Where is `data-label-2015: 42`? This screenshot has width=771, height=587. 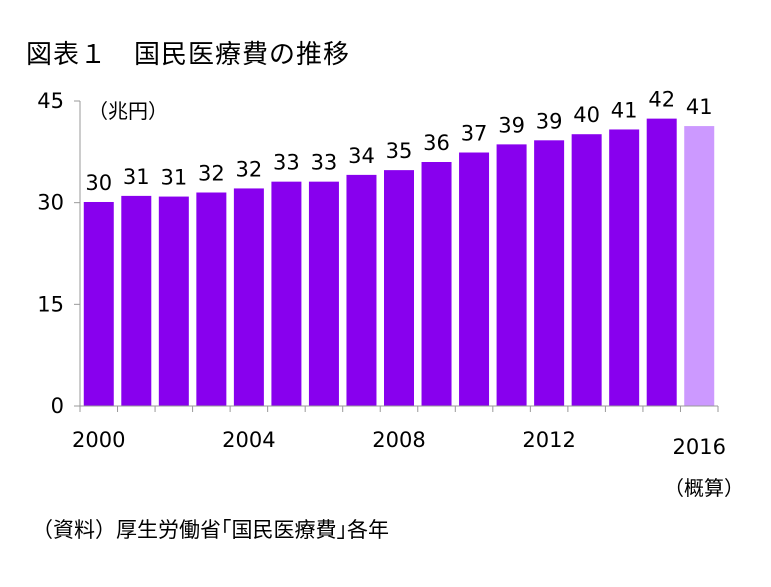
data-label-2015: 42 is located at coordinates (661, 100).